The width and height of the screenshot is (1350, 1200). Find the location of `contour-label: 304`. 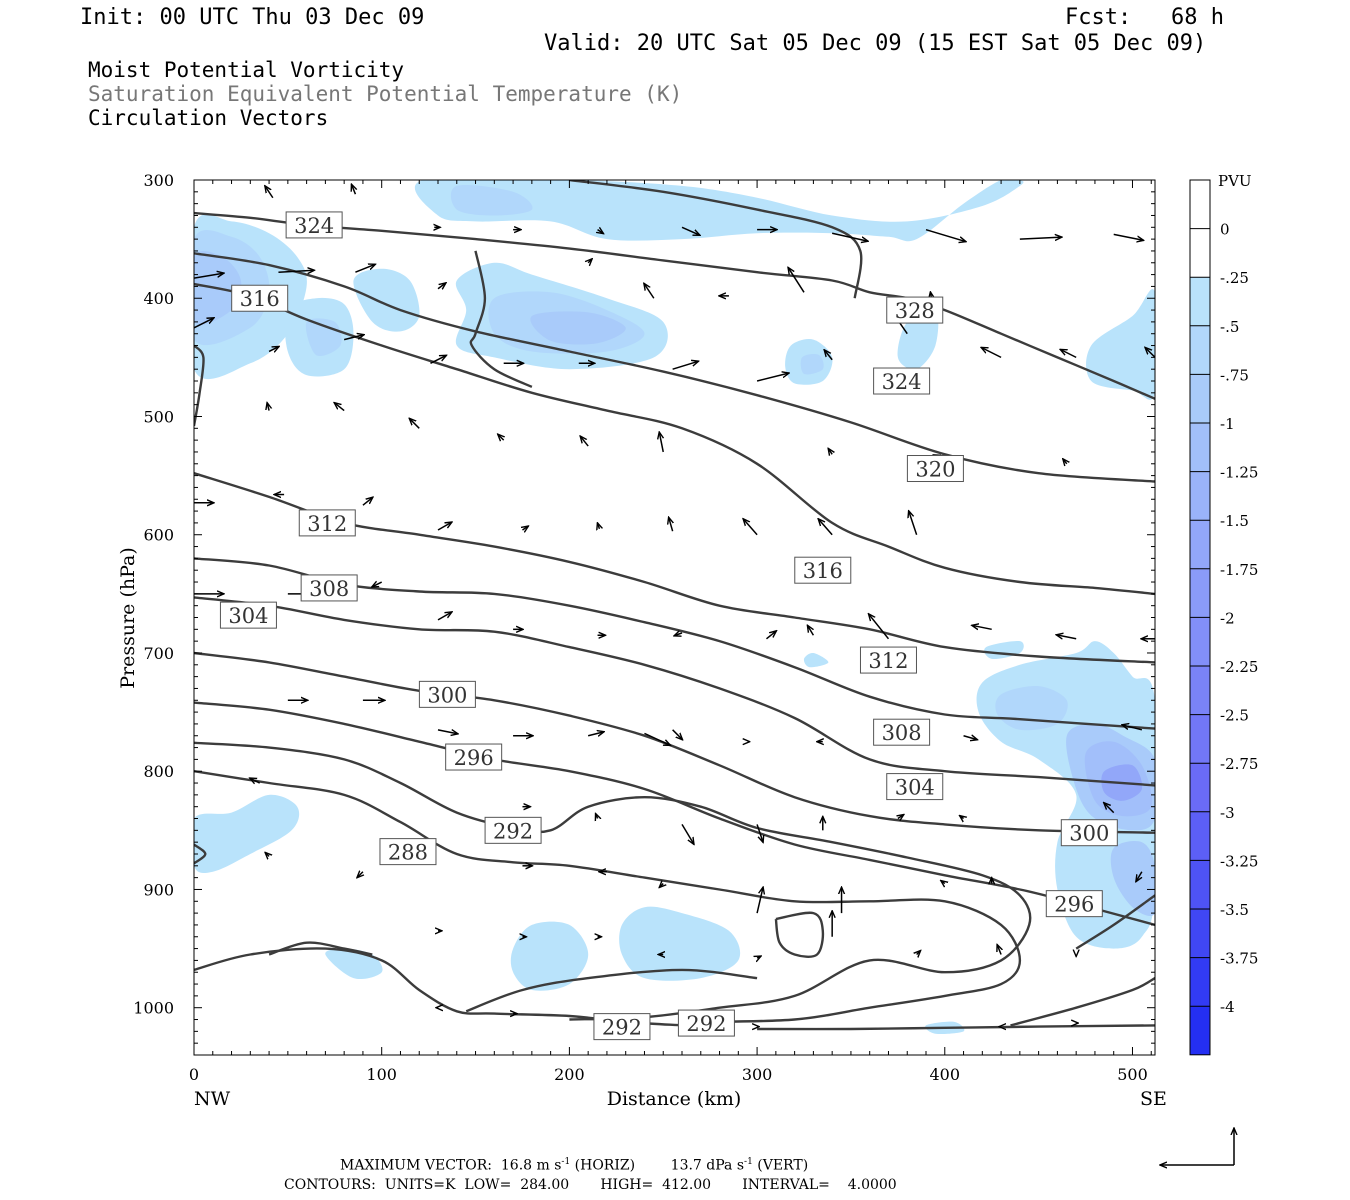

contour-label: 304 is located at coordinates (915, 787).